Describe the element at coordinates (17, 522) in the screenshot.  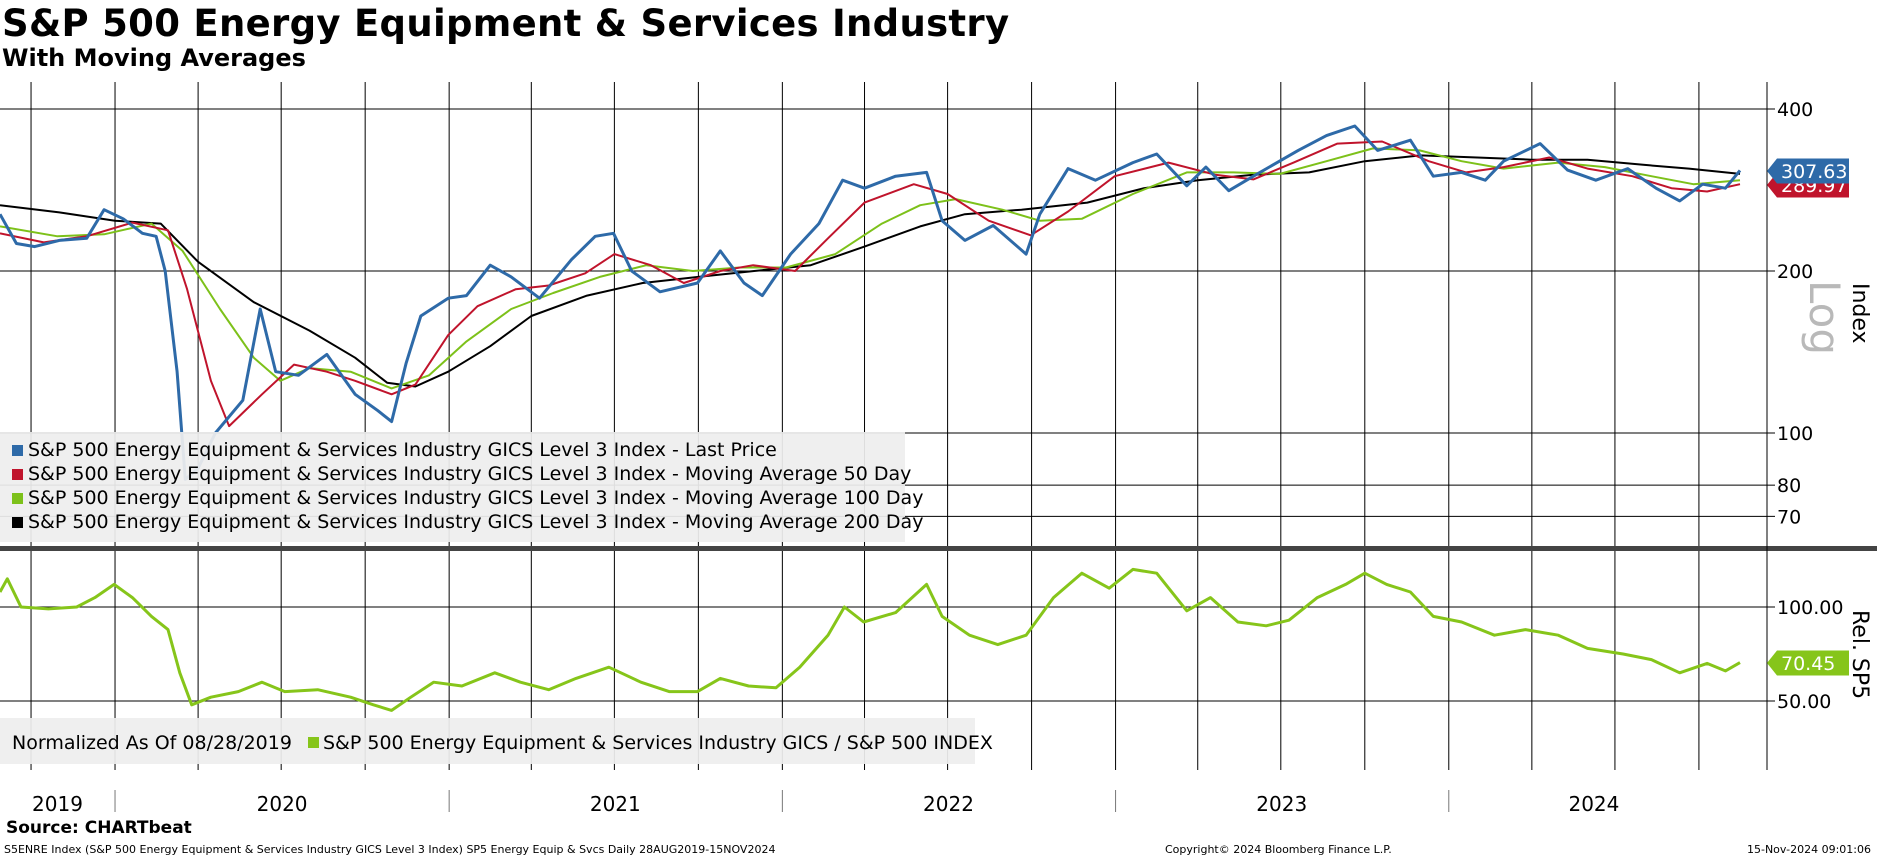
I see `legend-swatch-ma200` at that location.